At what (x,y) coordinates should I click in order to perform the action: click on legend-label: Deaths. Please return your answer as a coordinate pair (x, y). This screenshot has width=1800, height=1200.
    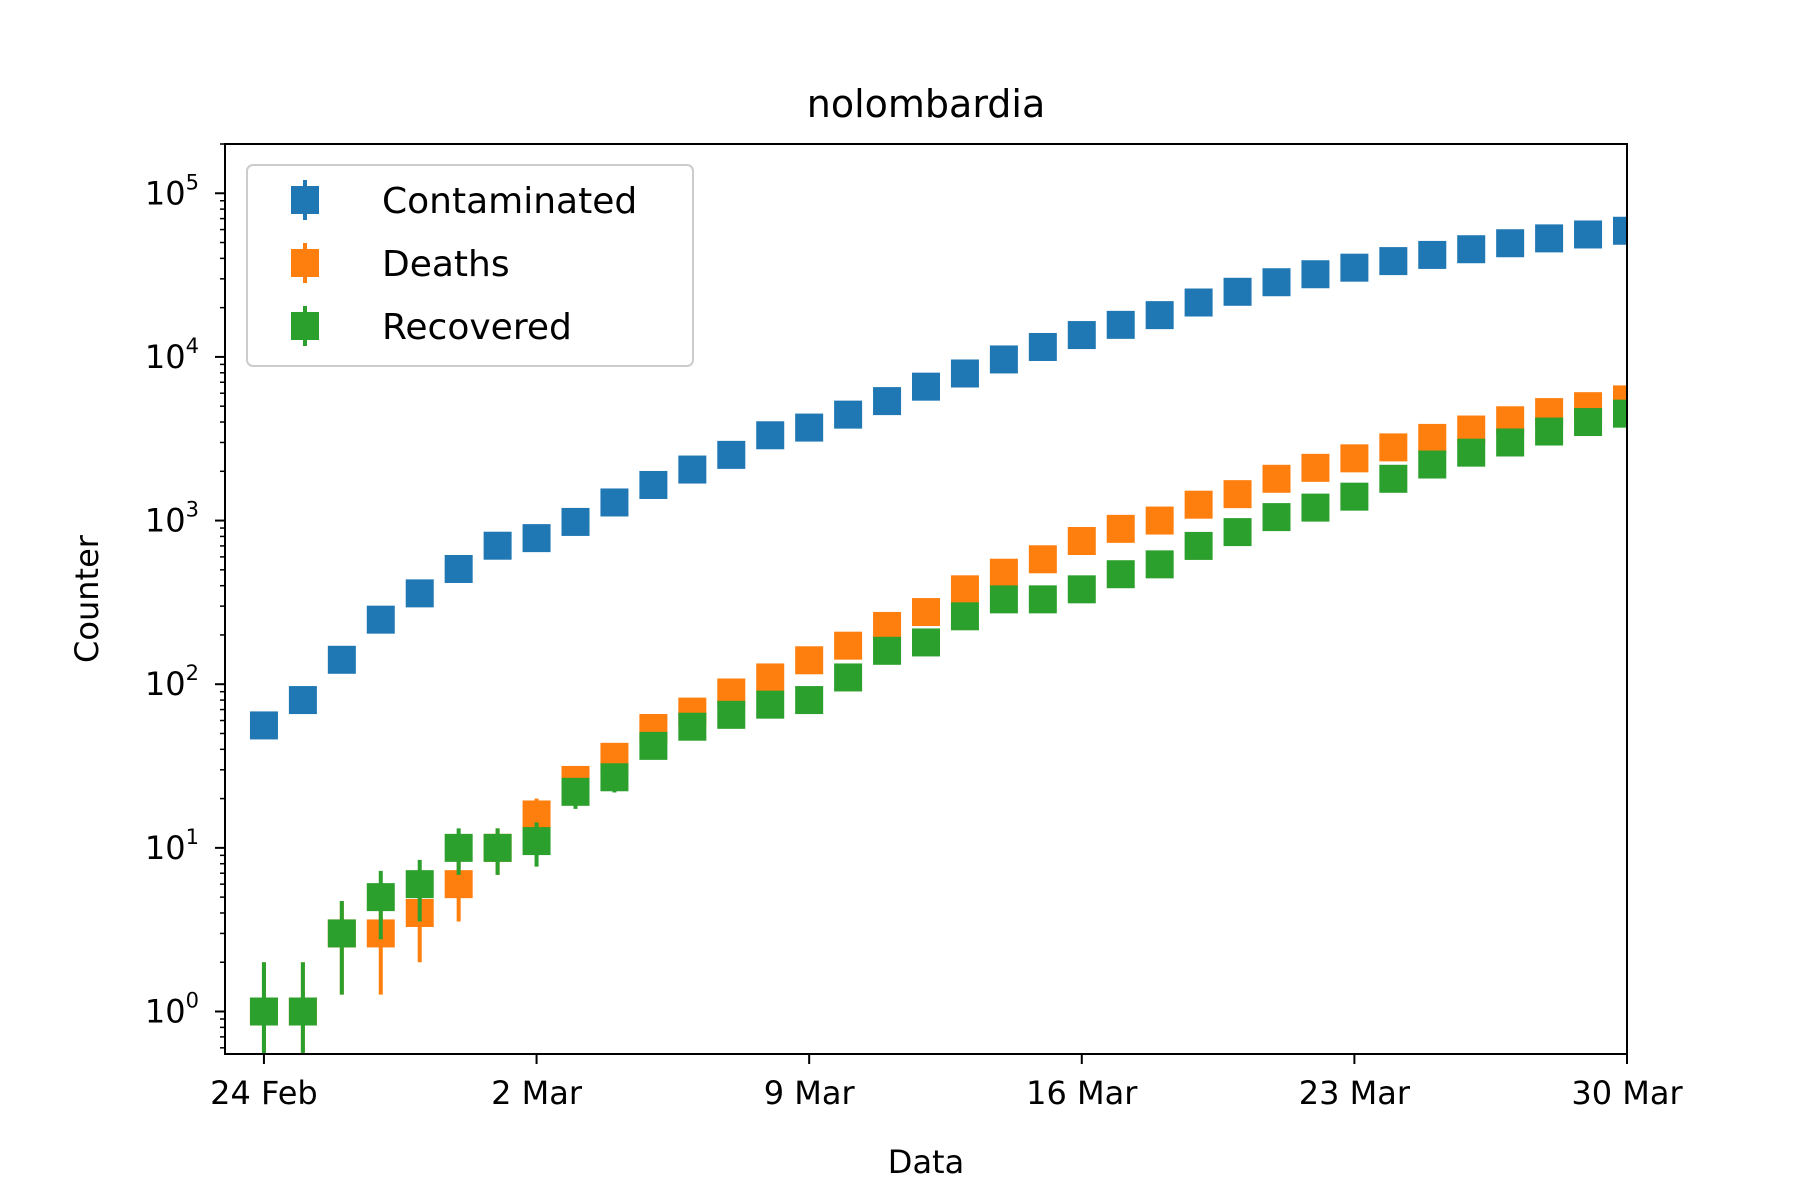
    Looking at the image, I should click on (446, 264).